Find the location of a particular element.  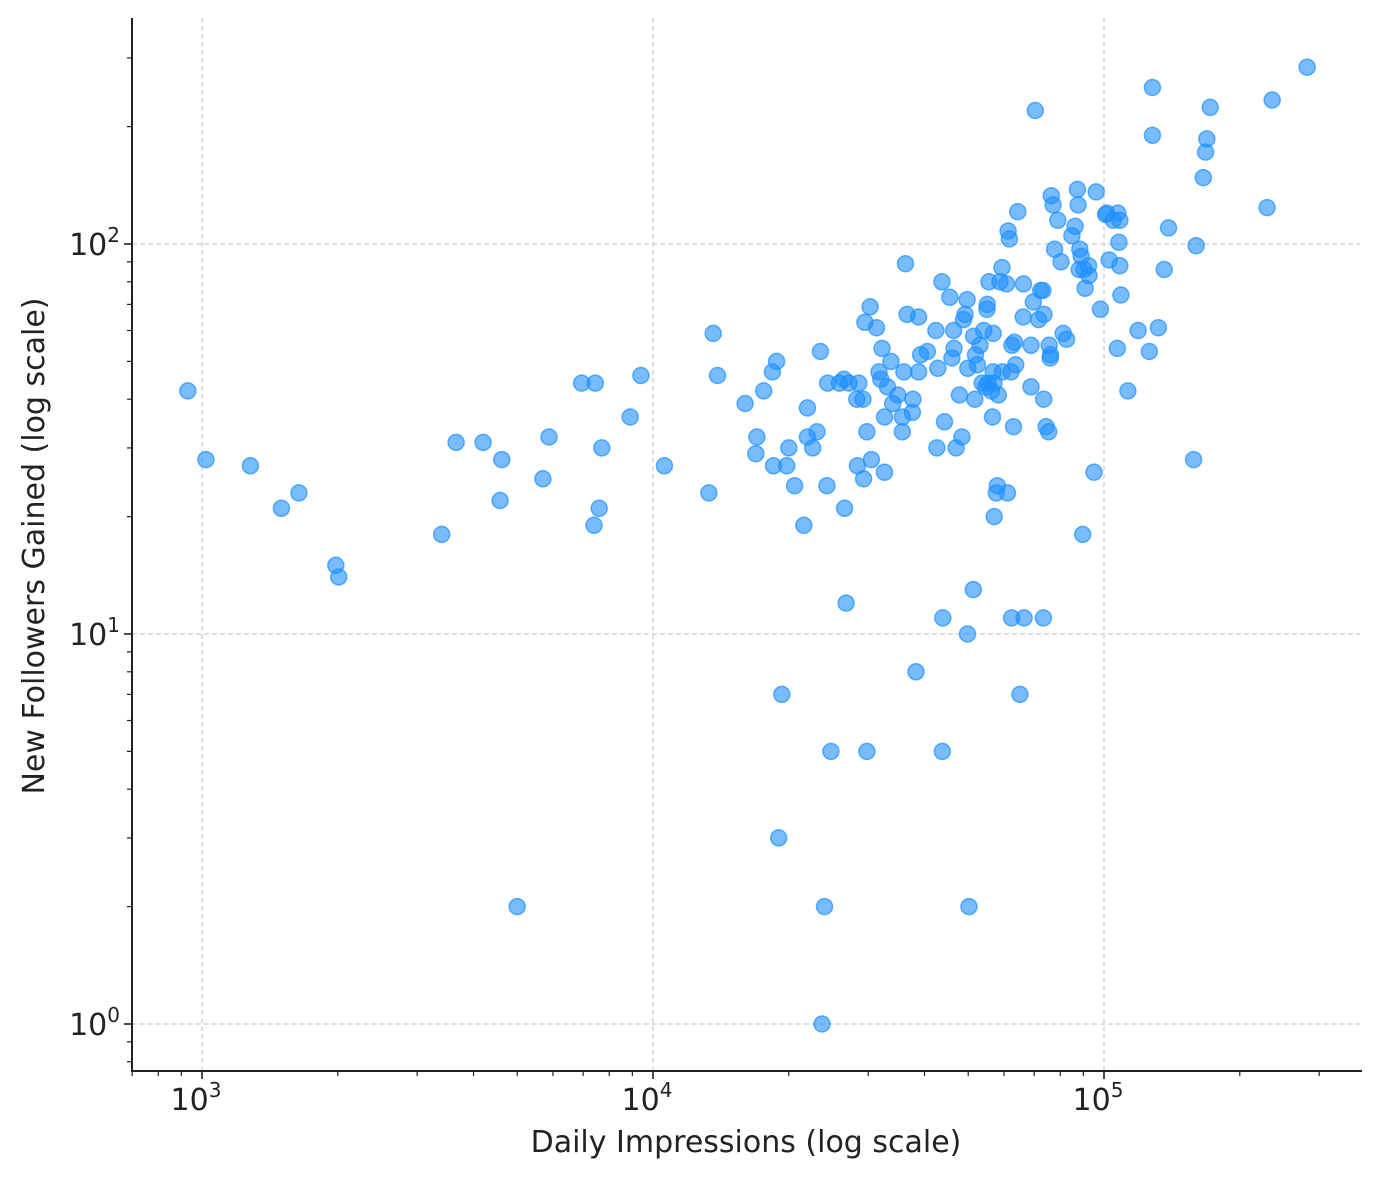

y-tick-label: 102 is located at coordinates (94, 243).